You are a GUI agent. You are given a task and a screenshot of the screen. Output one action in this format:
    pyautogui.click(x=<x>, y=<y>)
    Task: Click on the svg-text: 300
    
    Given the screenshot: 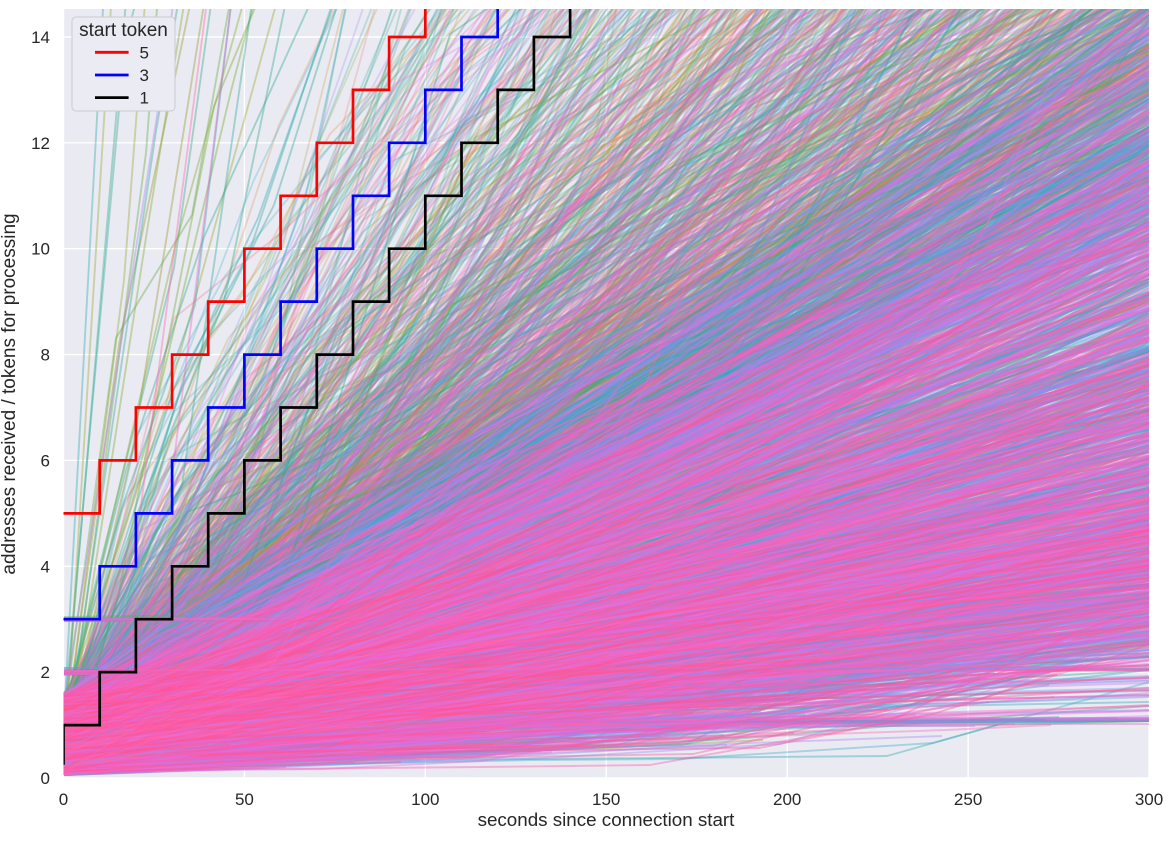 What is the action you would take?
    pyautogui.click(x=1149, y=799)
    